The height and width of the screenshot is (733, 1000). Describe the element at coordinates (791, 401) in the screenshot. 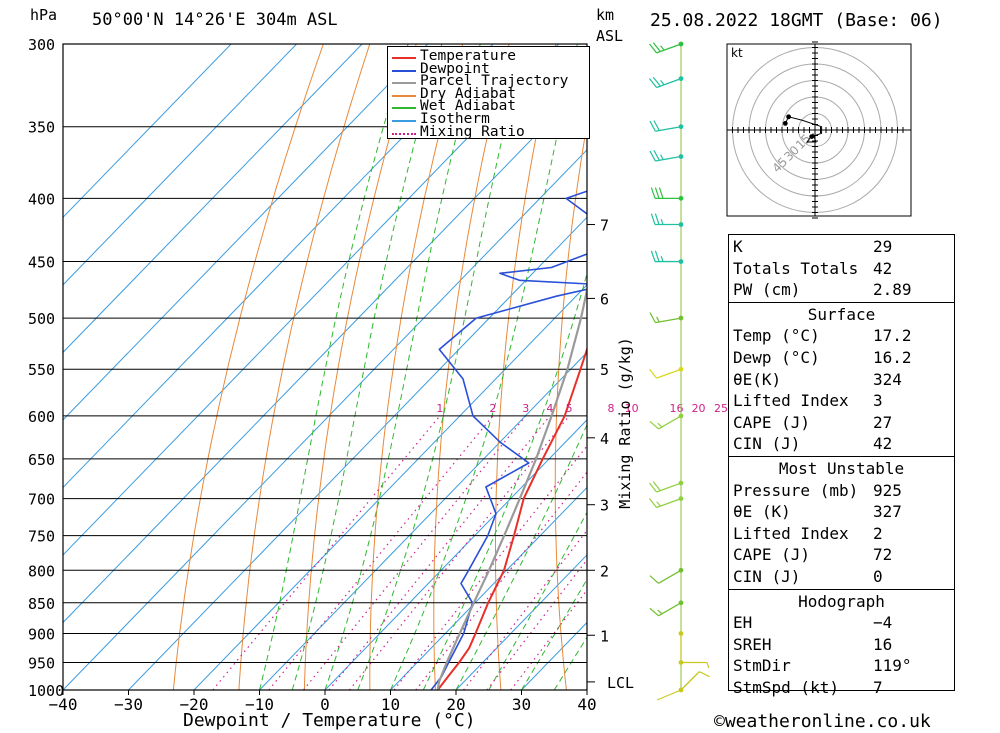

I see `index-label: Lifted Index` at that location.